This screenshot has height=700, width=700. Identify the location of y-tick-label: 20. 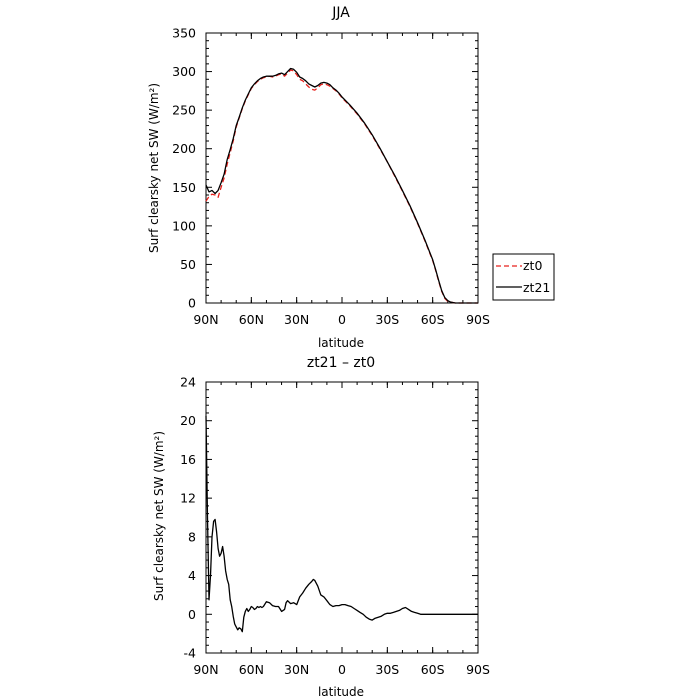
(188, 420).